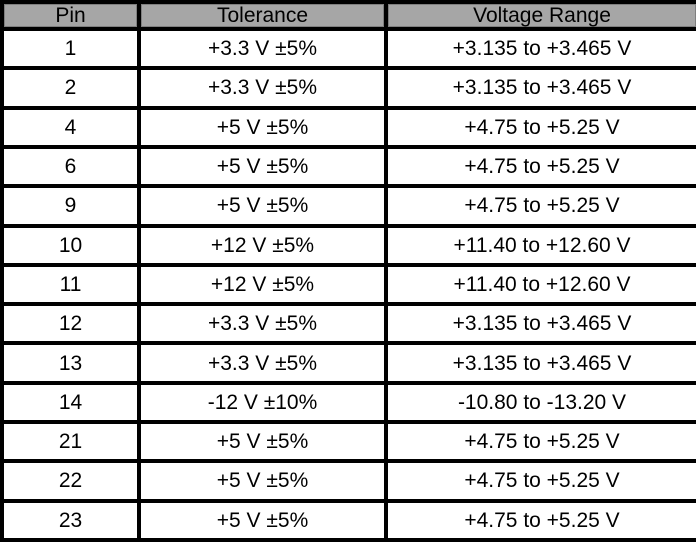 This screenshot has width=696, height=542. Describe the element at coordinates (70, 481) in the screenshot. I see `pin-cell: 22` at that location.